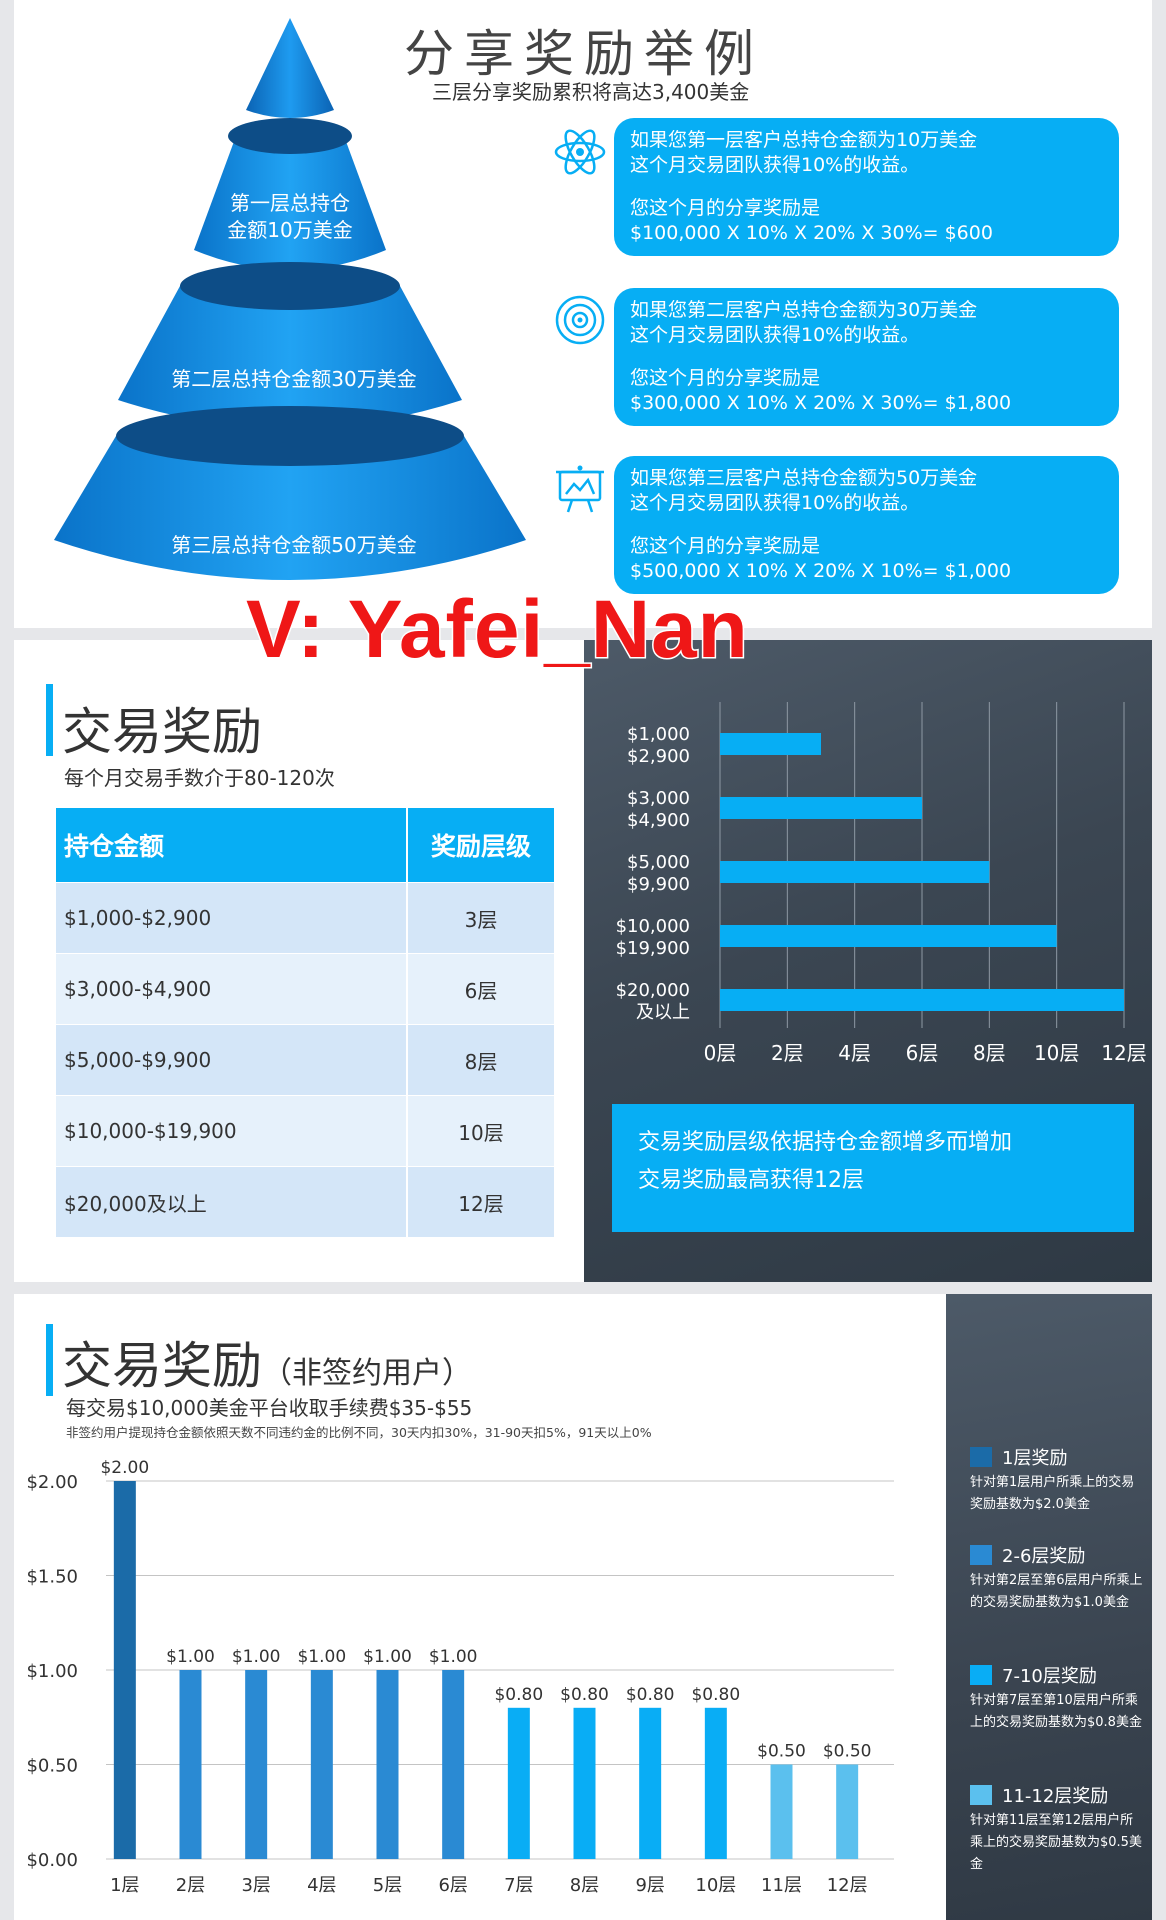  What do you see at coordinates (480, 845) in the screenshot?
I see `table-header-level: 奖励层级` at bounding box center [480, 845].